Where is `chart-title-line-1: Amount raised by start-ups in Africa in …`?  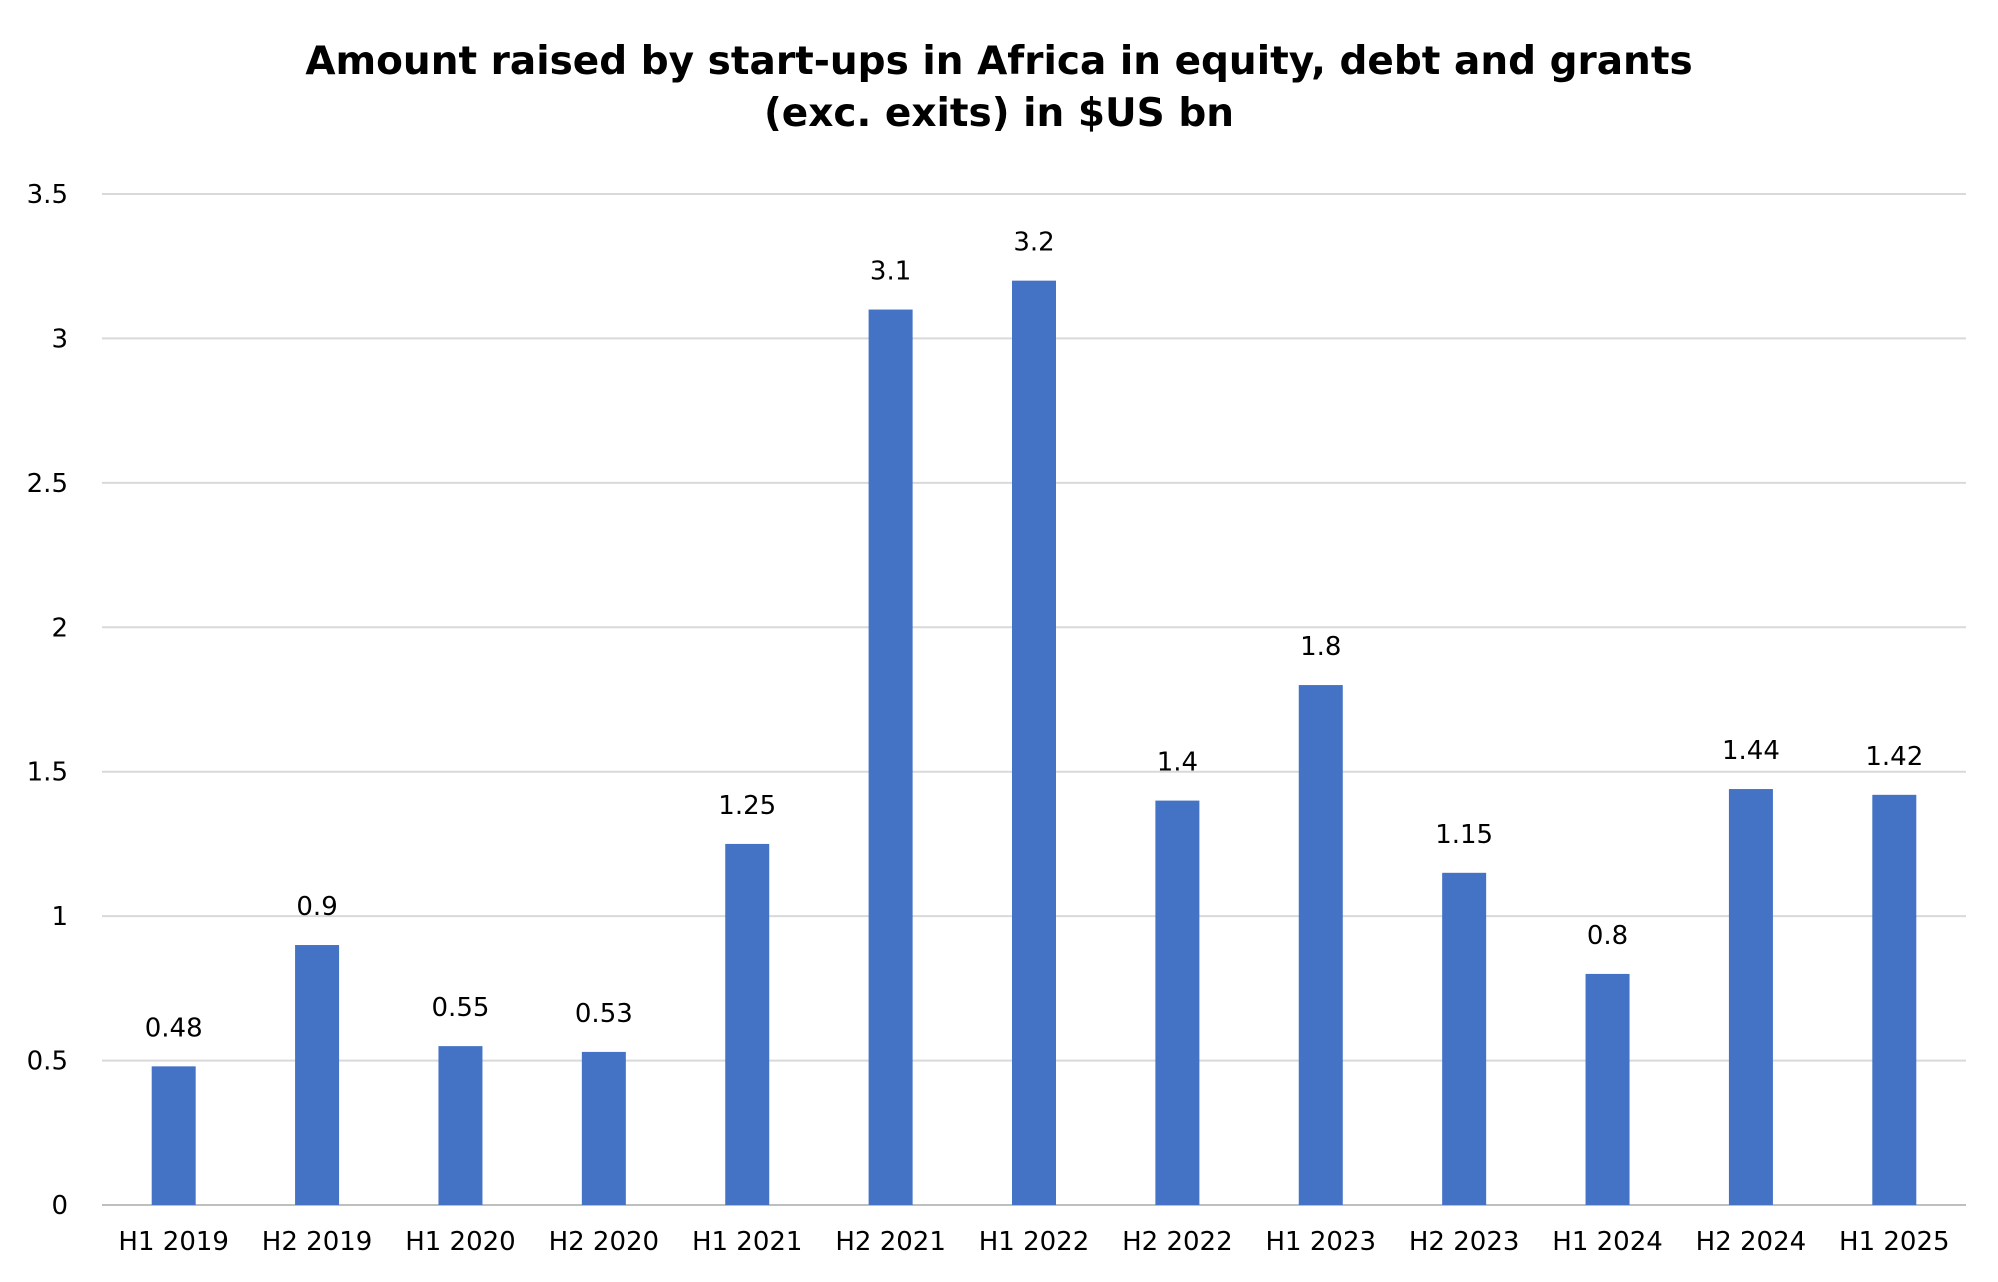
chart-title-line-1: Amount raised by start-ups in Africa in … is located at coordinates (999, 61).